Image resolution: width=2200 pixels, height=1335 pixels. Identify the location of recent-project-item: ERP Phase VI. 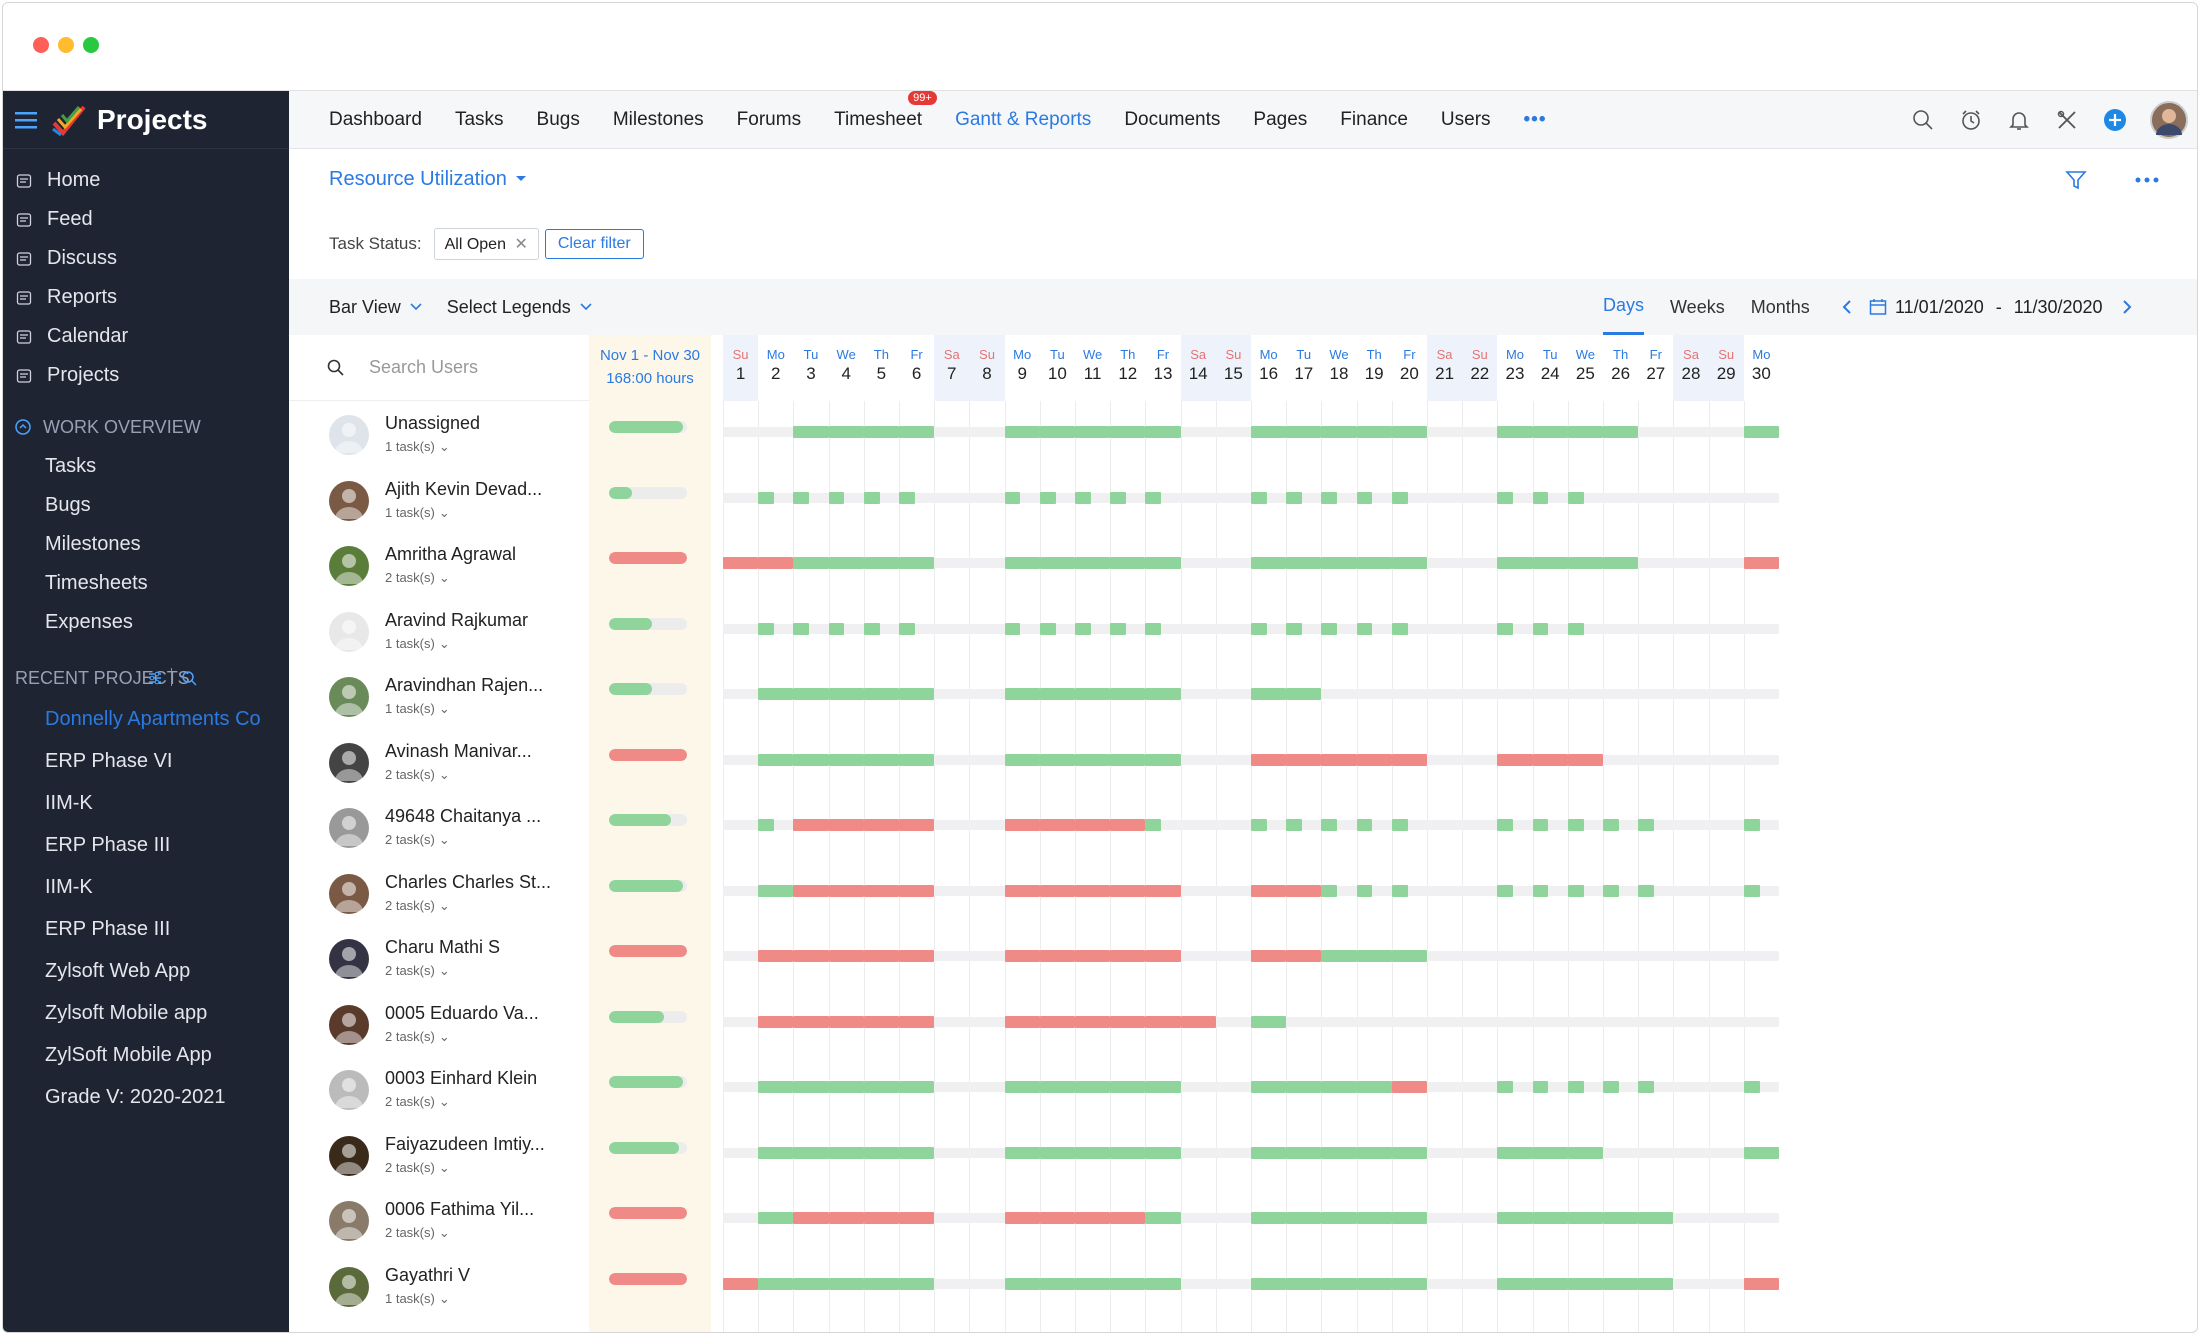
(109, 760).